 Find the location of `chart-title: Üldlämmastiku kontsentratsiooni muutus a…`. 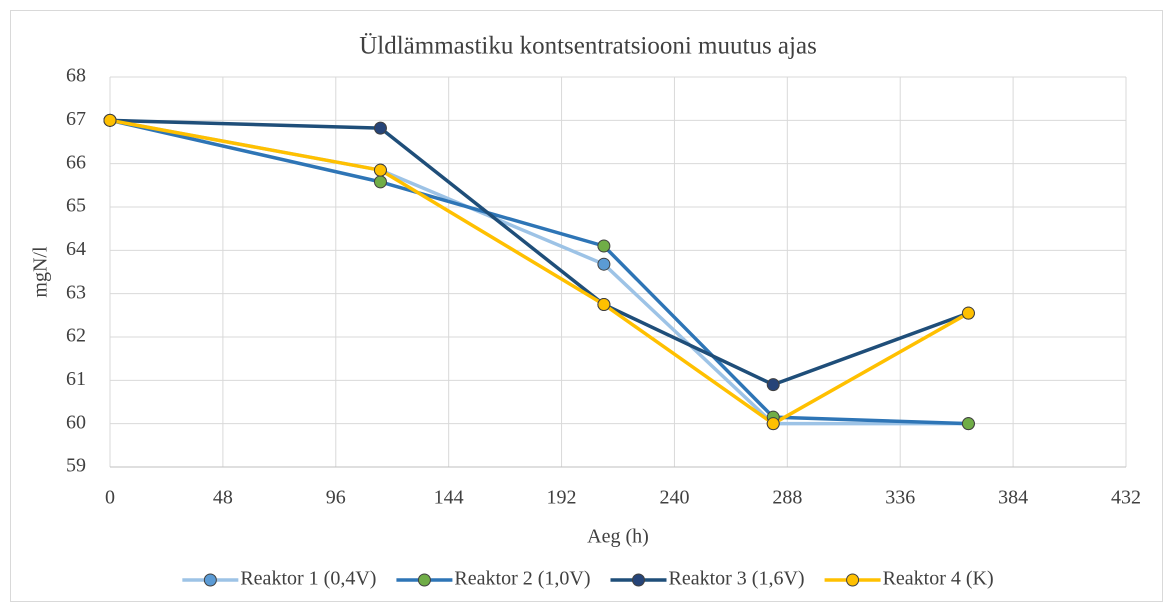

chart-title: Üldlämmastiku kontsentratsiooni muutus a… is located at coordinates (588, 46).